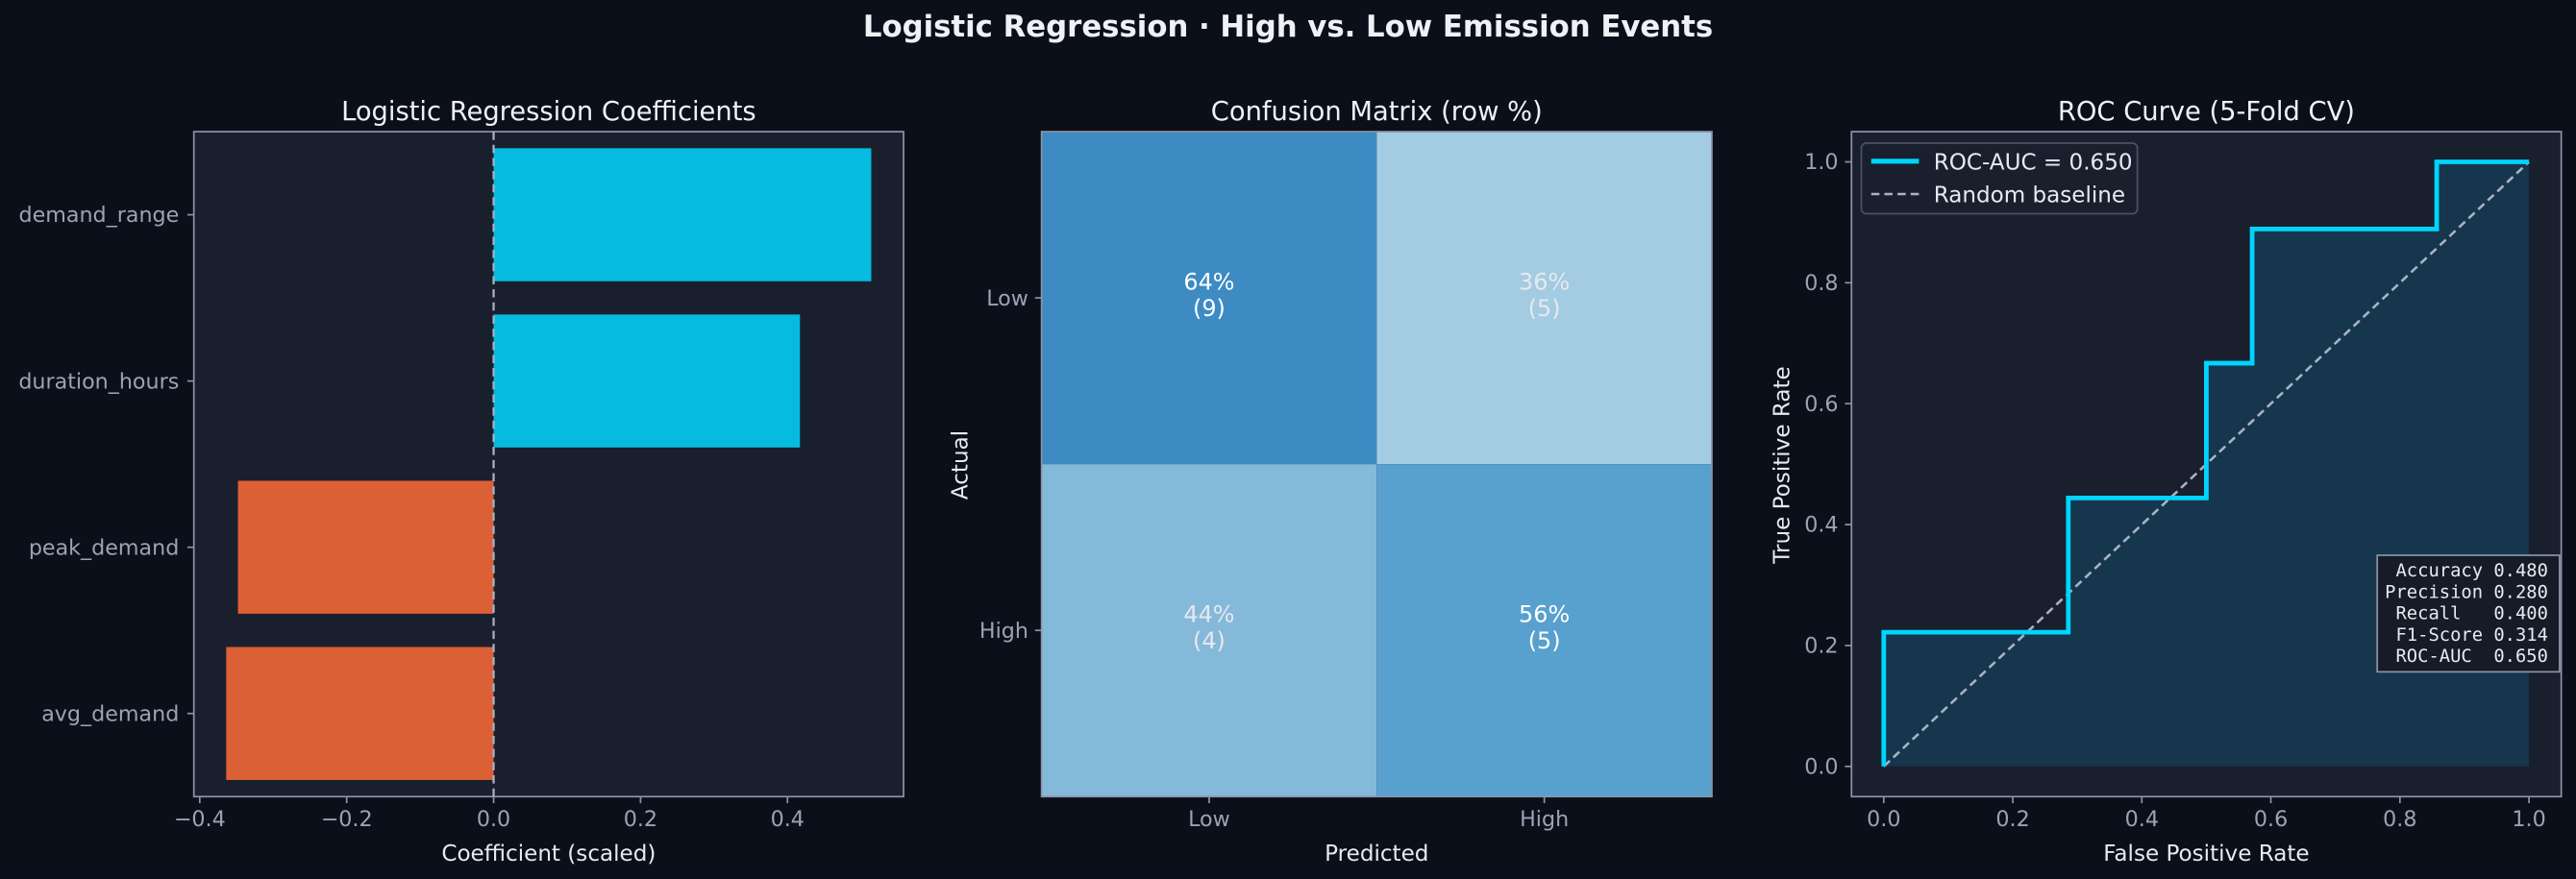 The height and width of the screenshot is (879, 2576). Describe the element at coordinates (366, 547) in the screenshot. I see `coefficient-bar-peak_demand` at that location.